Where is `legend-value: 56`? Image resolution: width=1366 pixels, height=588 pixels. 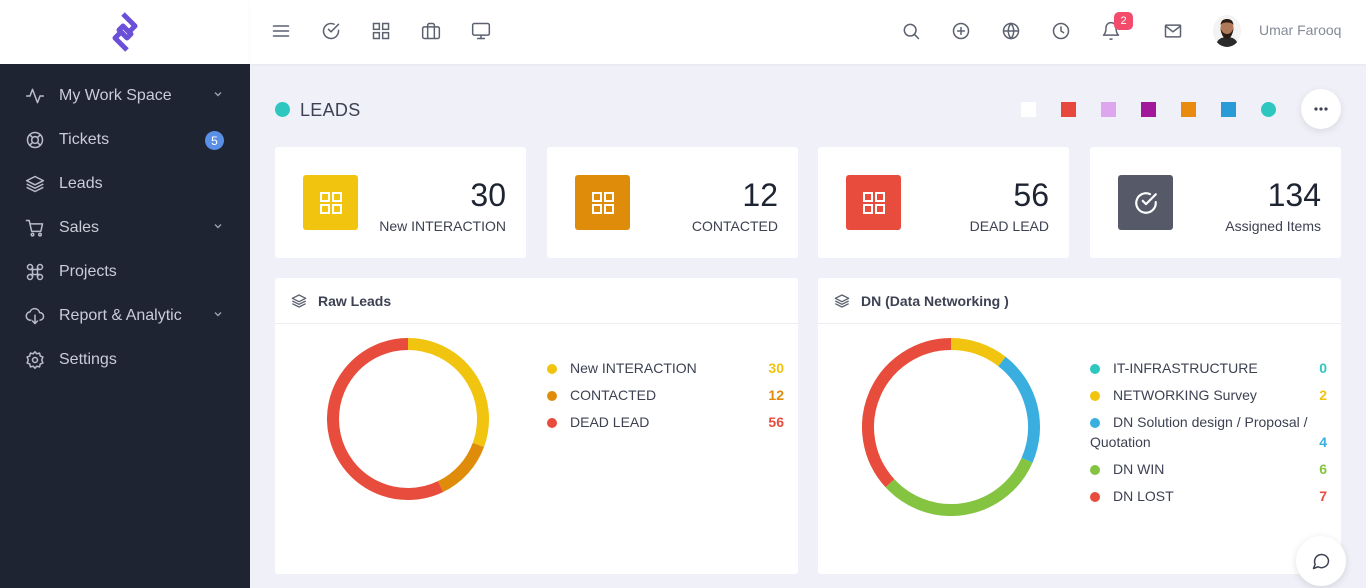 legend-value: 56 is located at coordinates (776, 422).